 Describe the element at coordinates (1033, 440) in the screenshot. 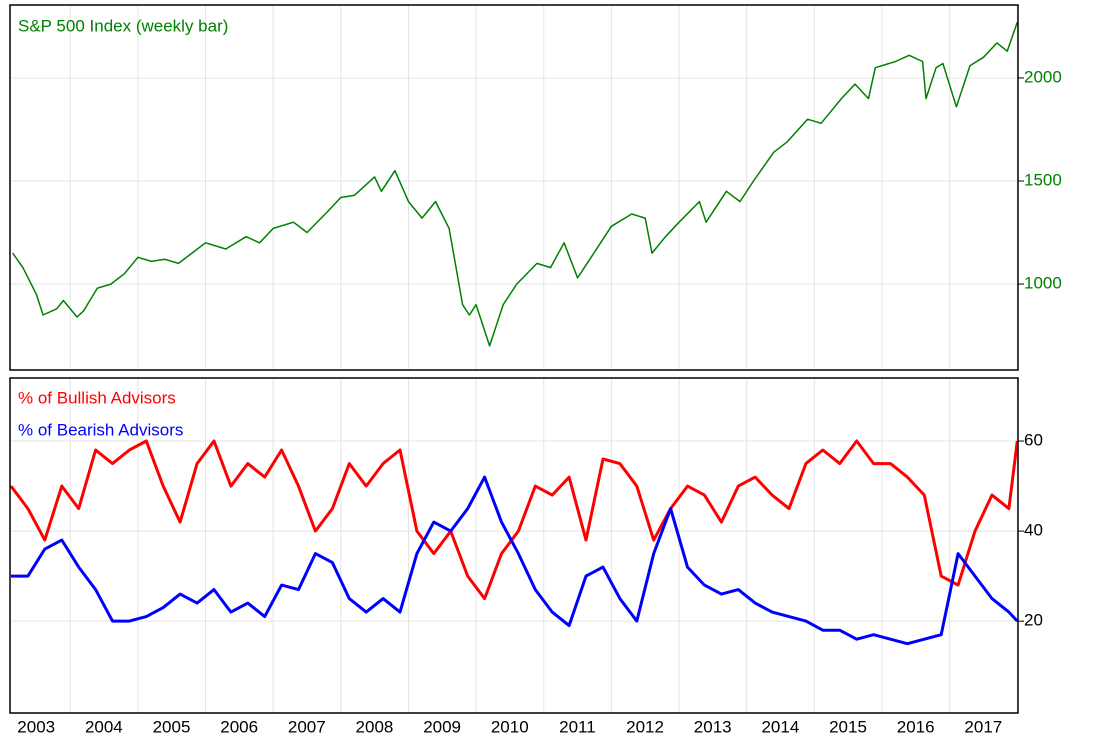

I see `y-tick-label: 60` at that location.